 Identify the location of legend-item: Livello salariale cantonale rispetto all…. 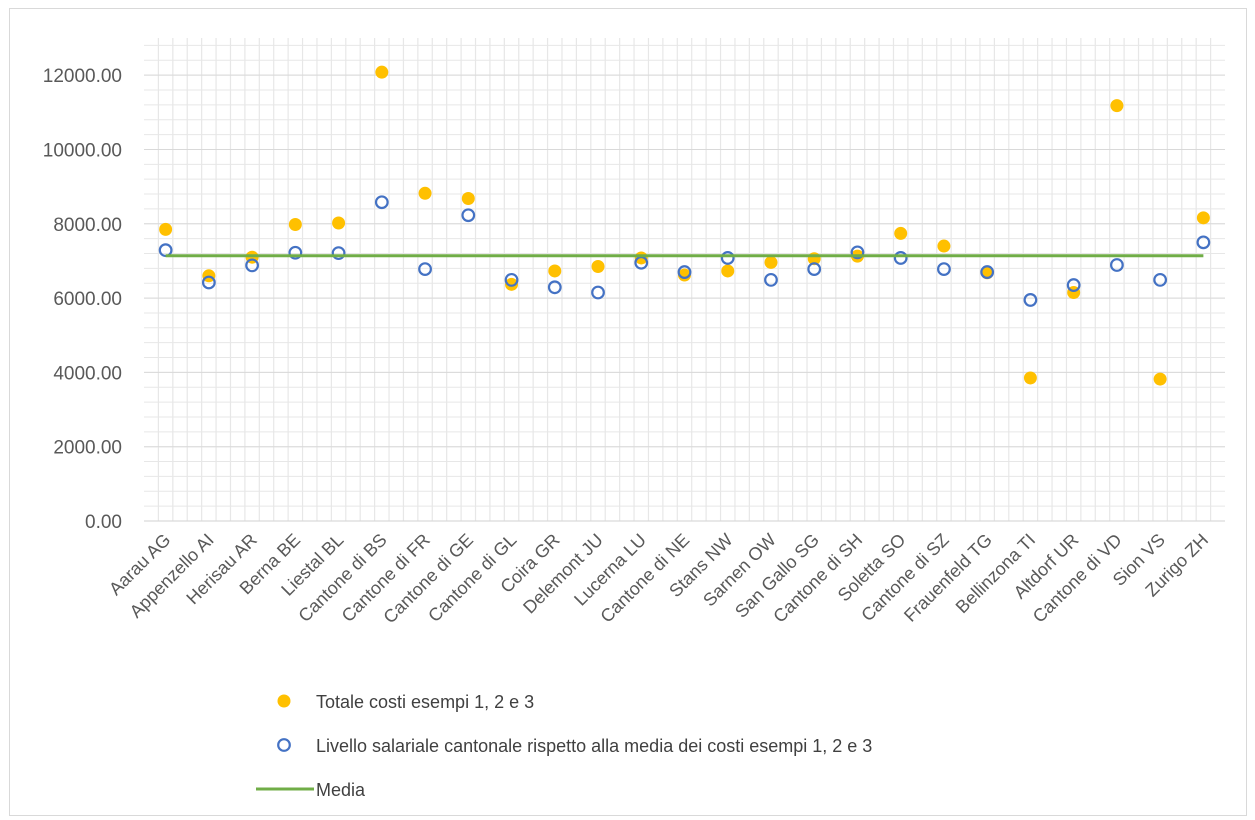
(574, 746).